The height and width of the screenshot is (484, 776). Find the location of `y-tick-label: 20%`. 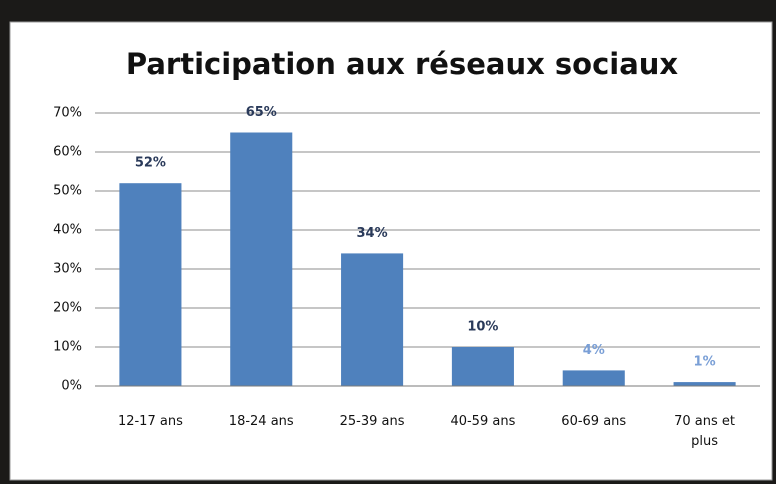

y-tick-label: 20% is located at coordinates (67, 308).